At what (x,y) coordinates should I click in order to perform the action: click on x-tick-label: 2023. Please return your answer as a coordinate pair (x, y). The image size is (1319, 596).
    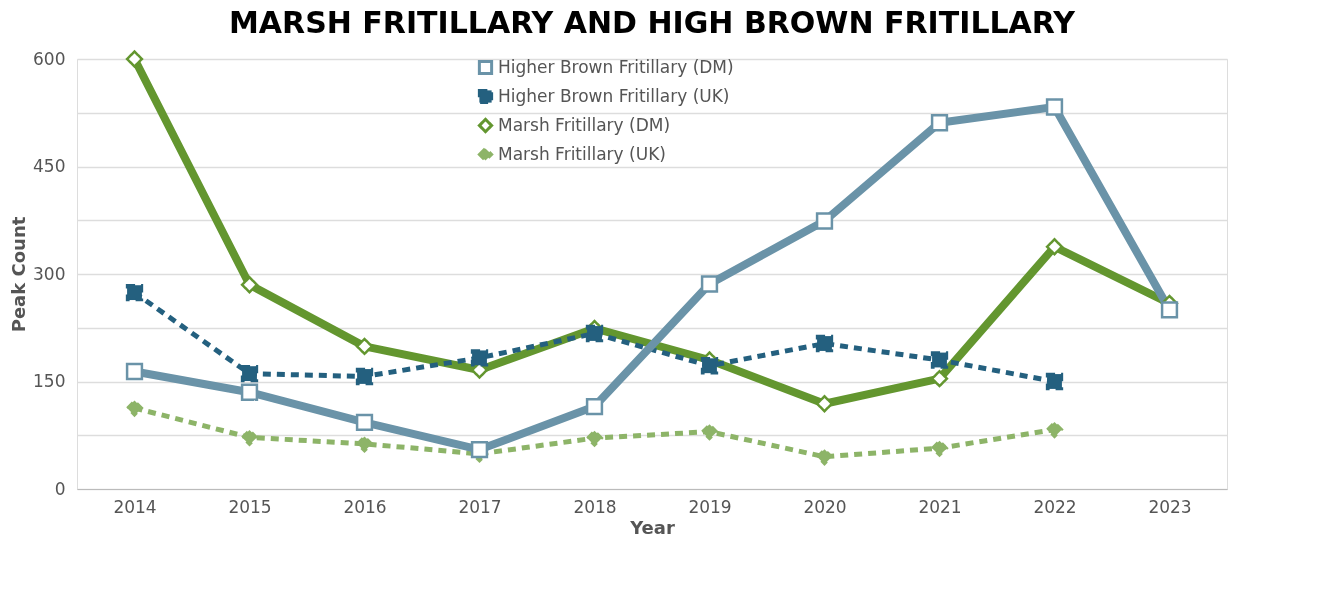
    Looking at the image, I should click on (1170, 506).